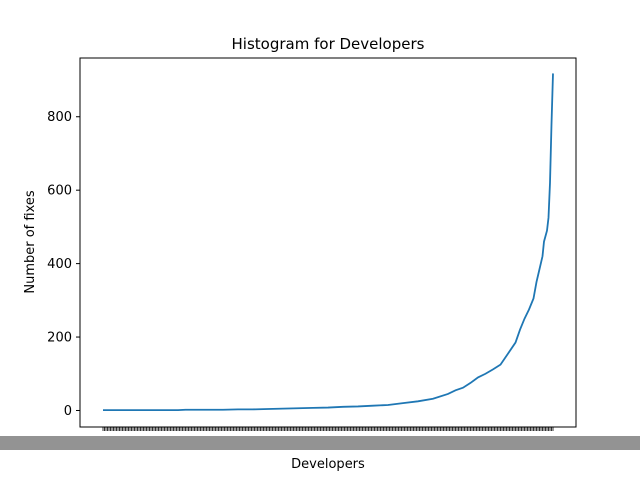 The height and width of the screenshot is (480, 640). I want to click on chart-title: Histogram for Developers, so click(328, 44).